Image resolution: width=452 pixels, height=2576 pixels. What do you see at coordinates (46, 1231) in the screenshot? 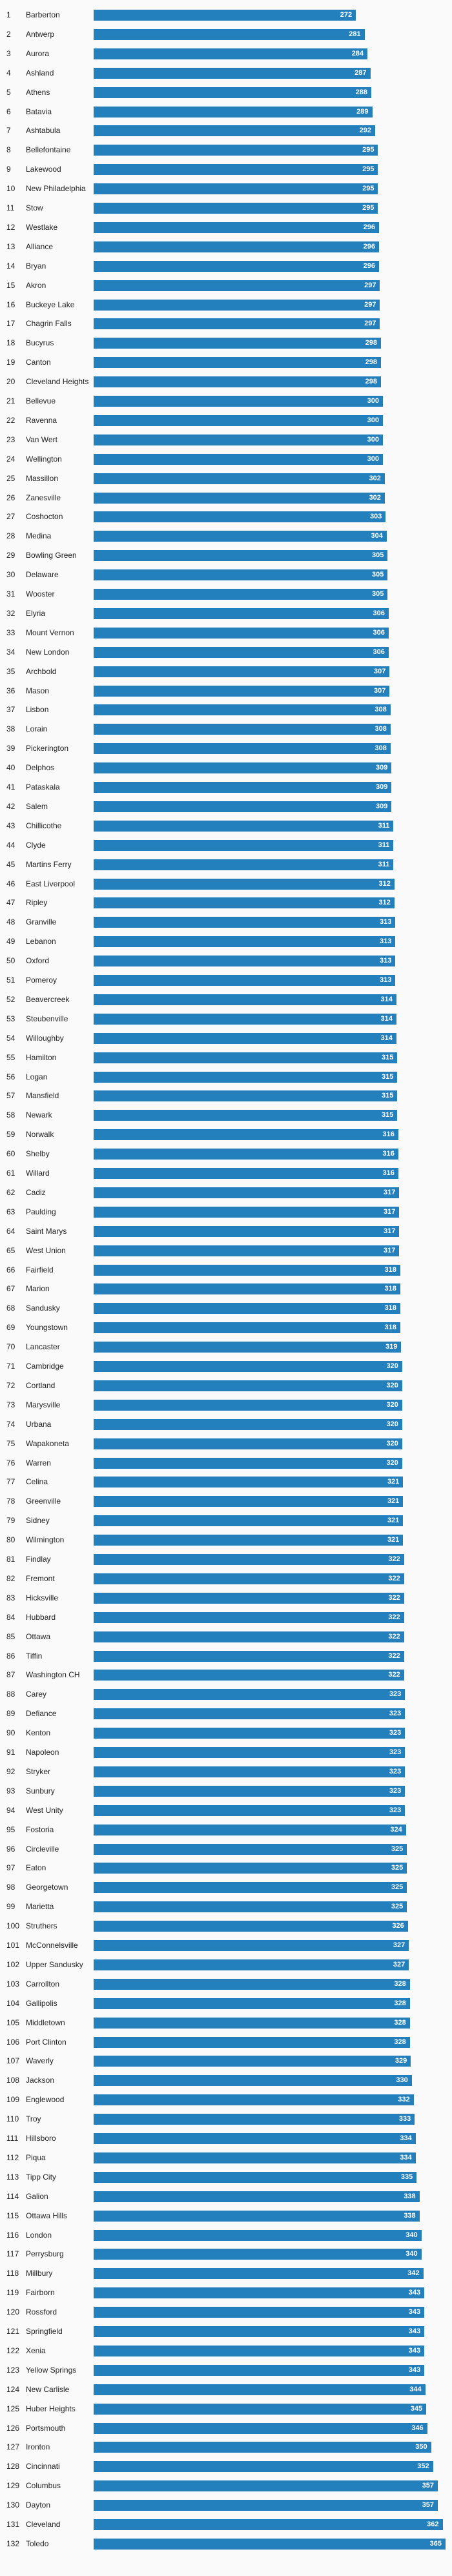
I see `category-label: Saint Marys` at bounding box center [46, 1231].